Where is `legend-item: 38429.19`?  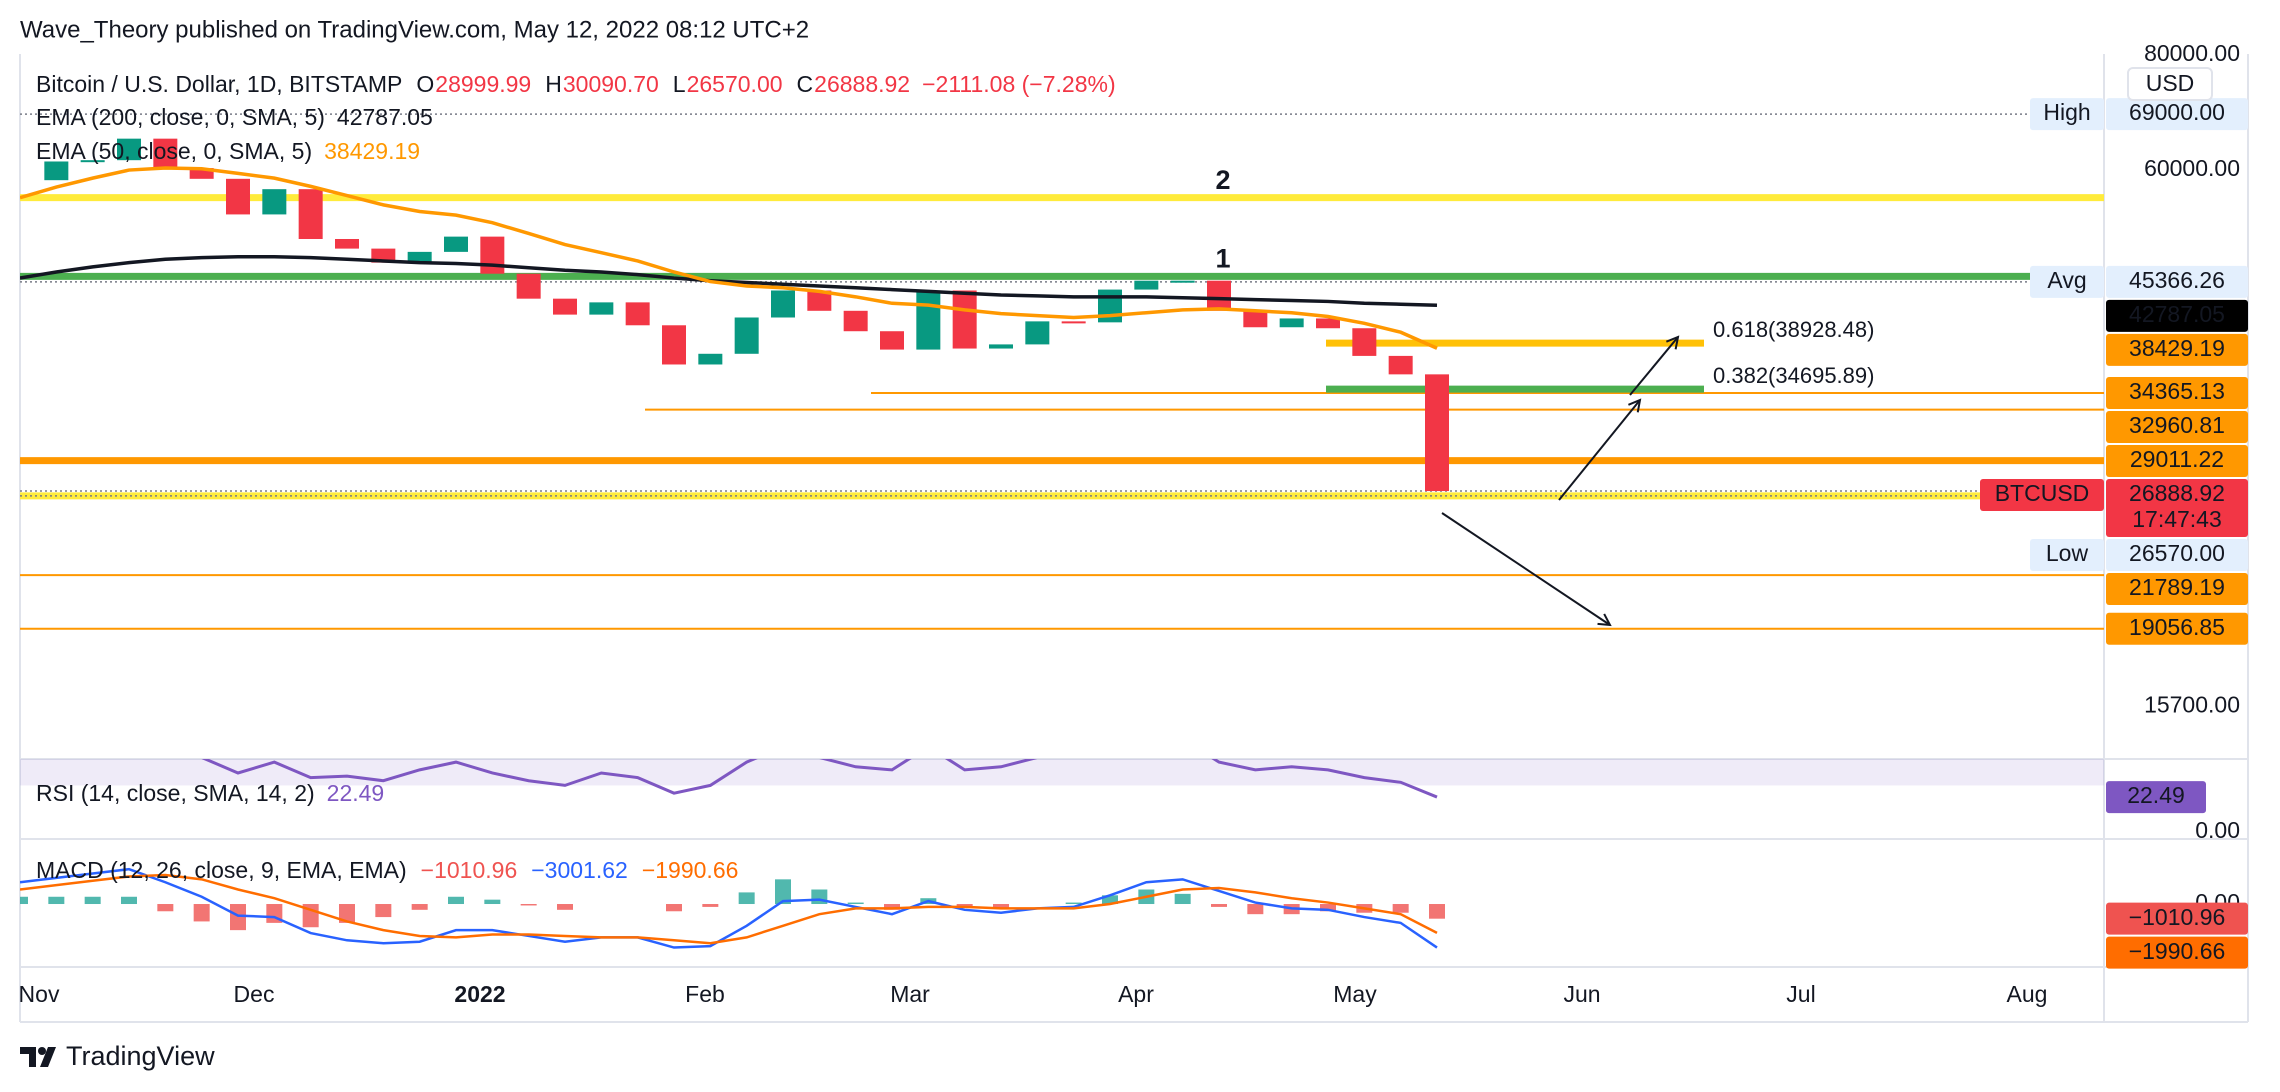
legend-item: 38429.19 is located at coordinates (372, 151).